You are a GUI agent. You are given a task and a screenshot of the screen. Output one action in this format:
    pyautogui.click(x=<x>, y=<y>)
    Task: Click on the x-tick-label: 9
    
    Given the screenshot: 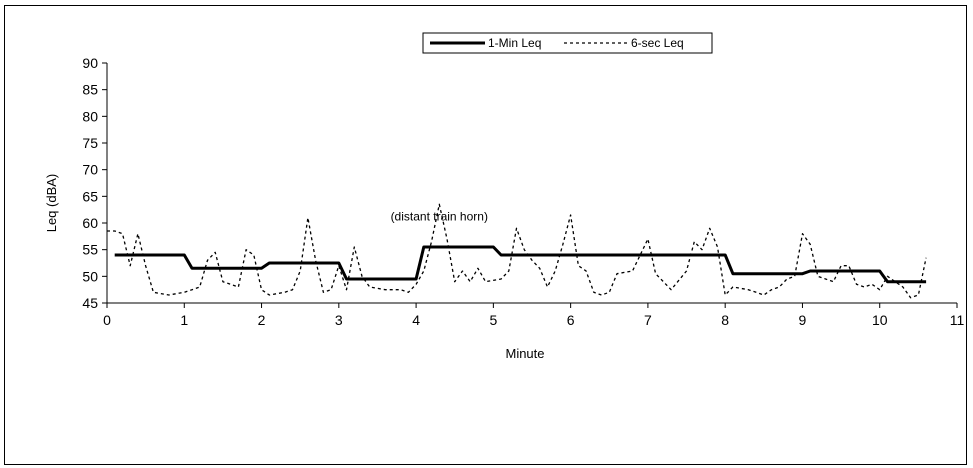 What is the action you would take?
    pyautogui.click(x=803, y=320)
    